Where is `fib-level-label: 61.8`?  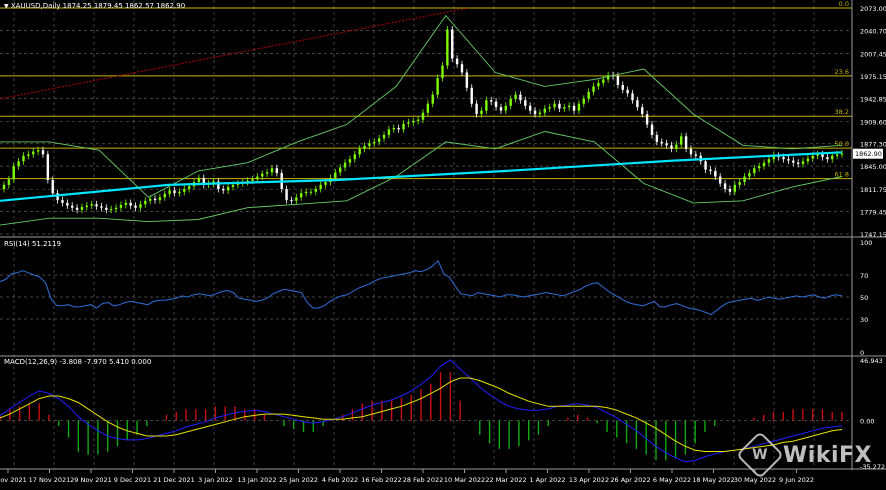
fib-level-label: 61.8 is located at coordinates (842, 175).